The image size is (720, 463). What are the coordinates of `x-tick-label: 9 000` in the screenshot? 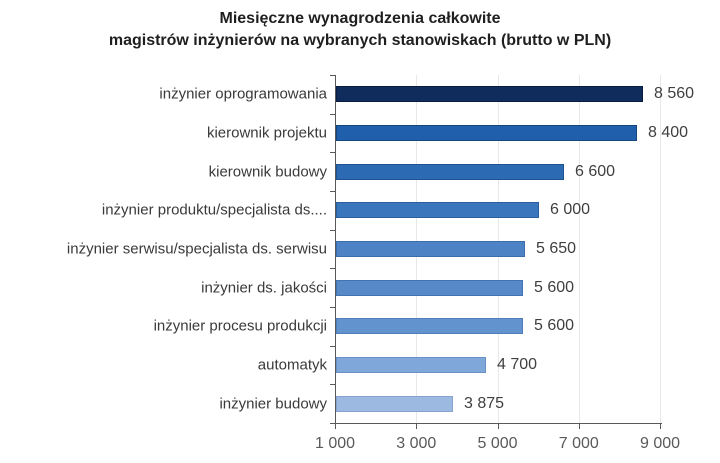 It's located at (660, 443).